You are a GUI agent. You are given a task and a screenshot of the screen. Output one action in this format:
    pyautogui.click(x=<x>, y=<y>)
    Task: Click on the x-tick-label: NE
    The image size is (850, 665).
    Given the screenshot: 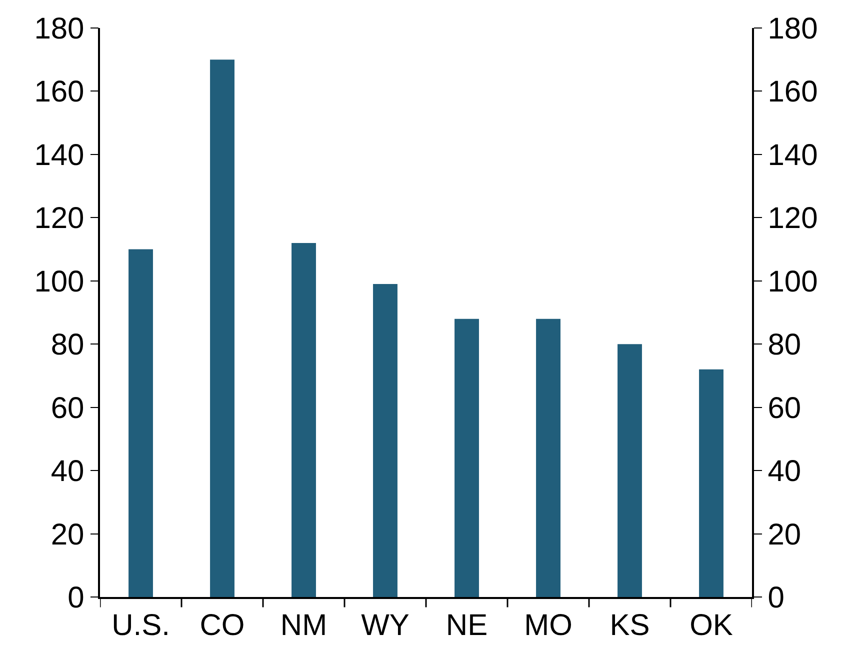 What is the action you would take?
    pyautogui.click(x=467, y=625)
    